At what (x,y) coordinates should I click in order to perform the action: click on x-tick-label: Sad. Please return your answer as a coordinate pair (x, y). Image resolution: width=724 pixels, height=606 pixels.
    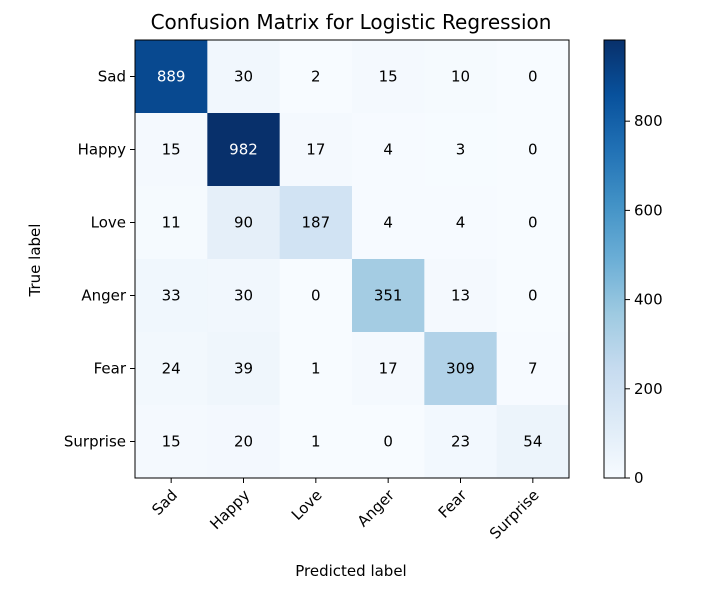
    Looking at the image, I should click on (164, 502).